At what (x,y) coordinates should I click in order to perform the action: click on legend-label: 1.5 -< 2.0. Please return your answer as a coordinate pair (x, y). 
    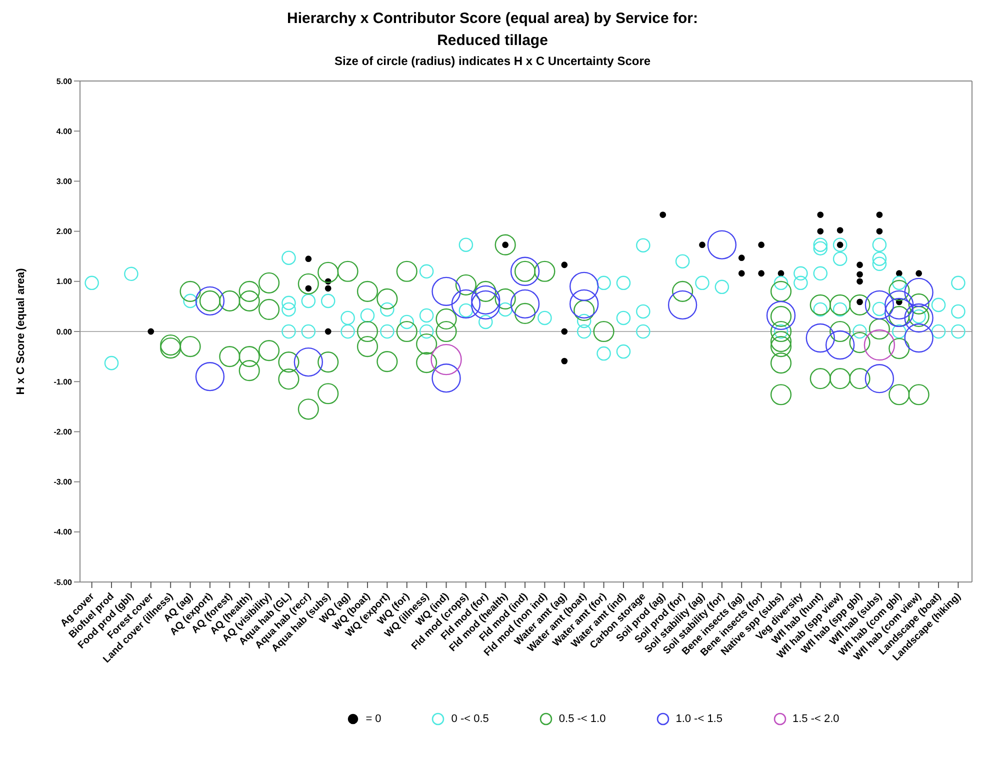
    Looking at the image, I should click on (816, 719).